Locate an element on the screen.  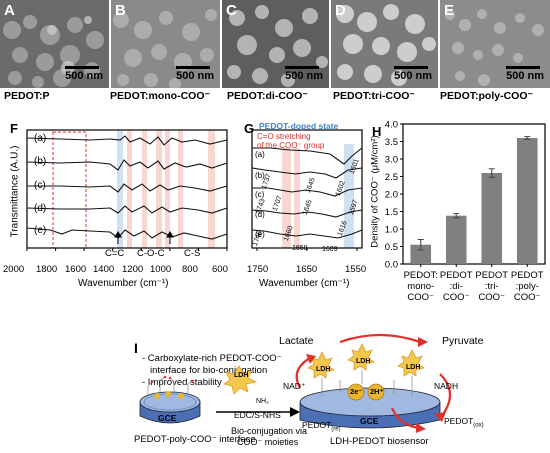
right-caption: LDH-PEDOT biosensor is located at coordinates (379, 441).